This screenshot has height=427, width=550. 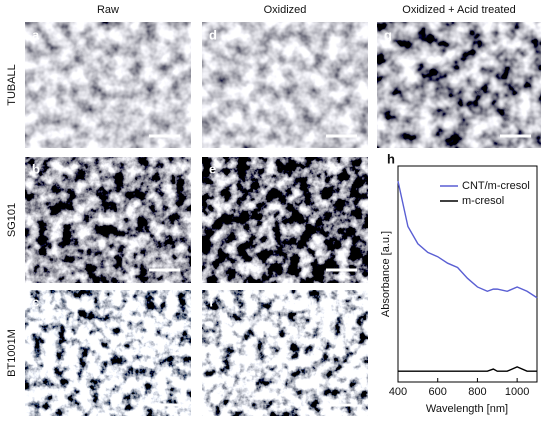 I want to click on panel-label: h, so click(x=391, y=158).